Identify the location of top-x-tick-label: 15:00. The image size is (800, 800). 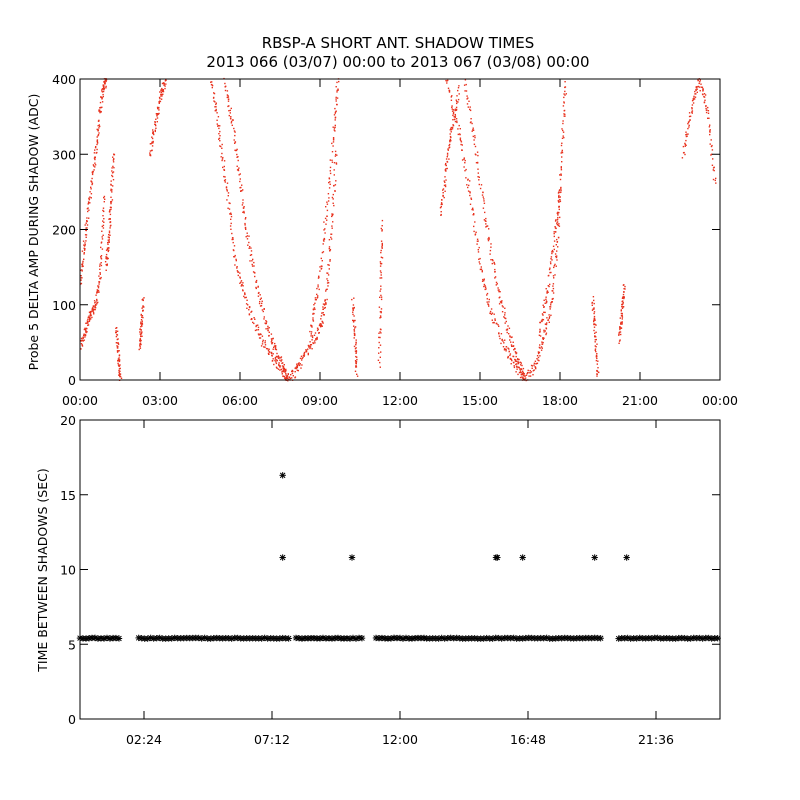
(480, 400).